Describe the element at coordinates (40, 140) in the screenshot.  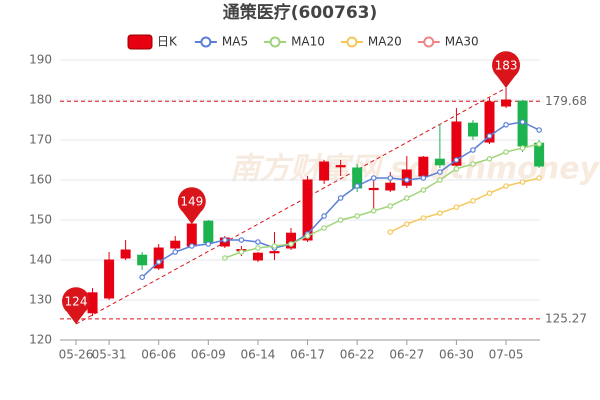
I see `y-tick-label: 170` at that location.